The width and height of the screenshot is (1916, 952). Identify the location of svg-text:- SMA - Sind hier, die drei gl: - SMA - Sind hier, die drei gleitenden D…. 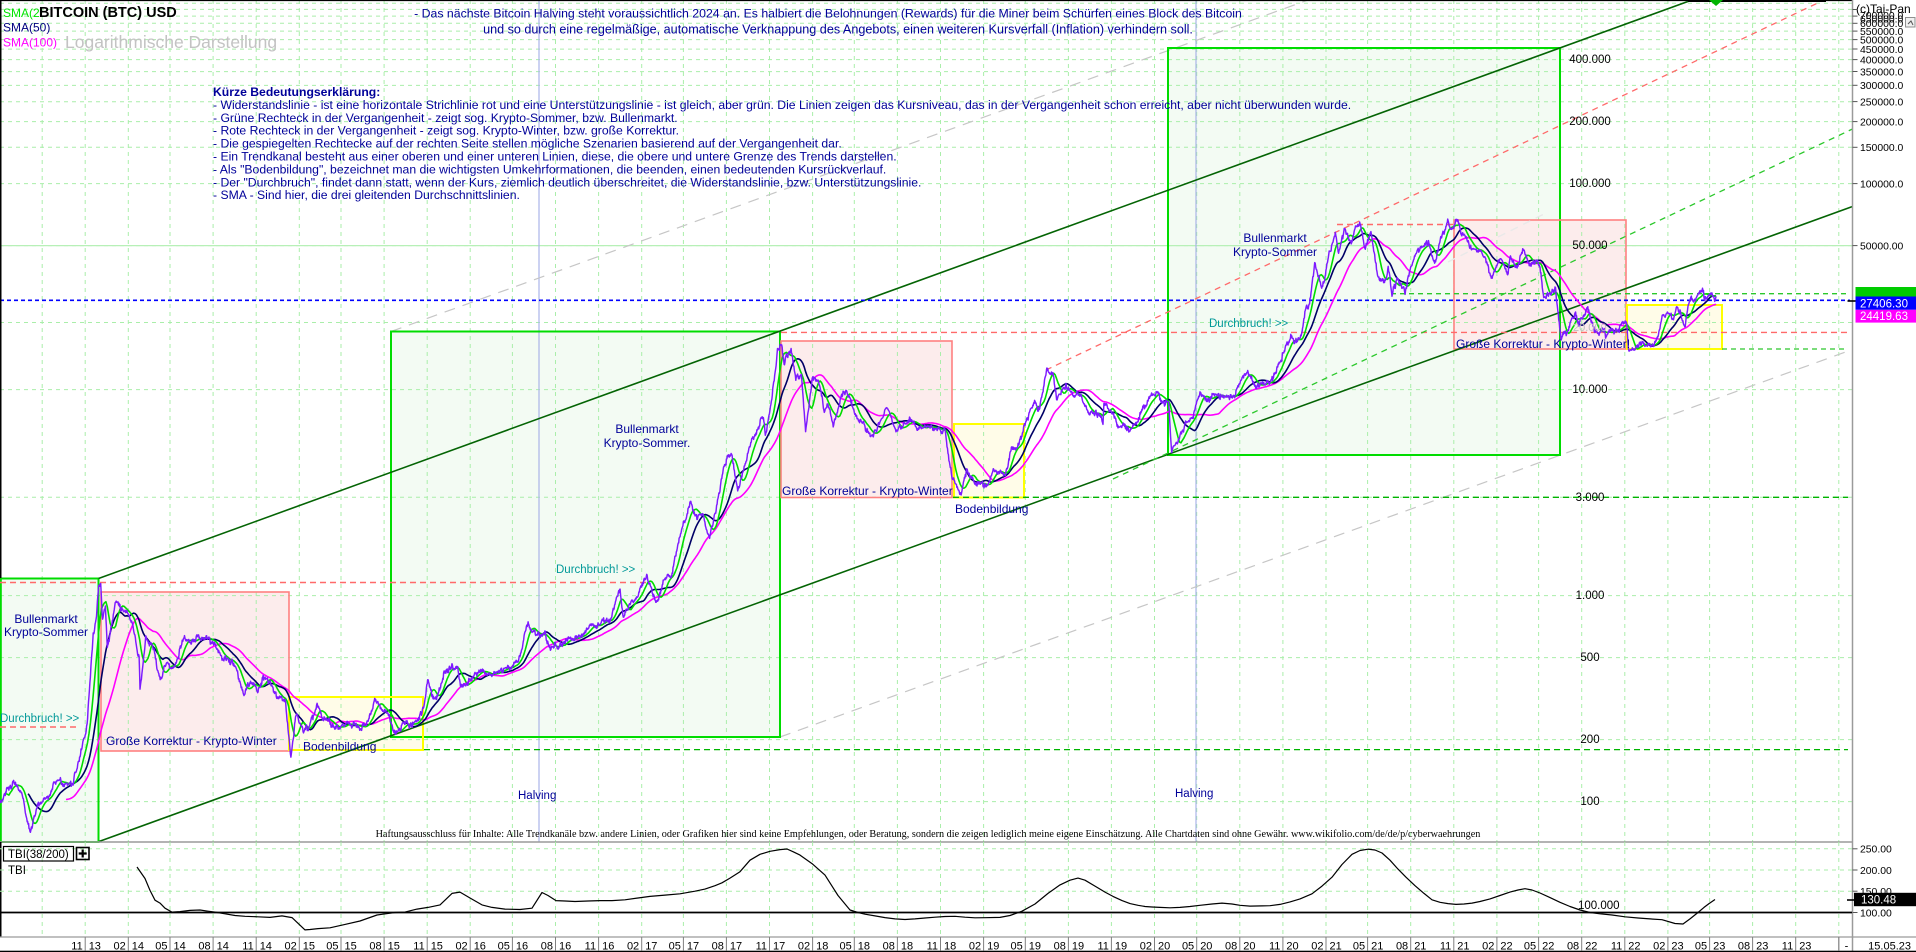
(366, 195).